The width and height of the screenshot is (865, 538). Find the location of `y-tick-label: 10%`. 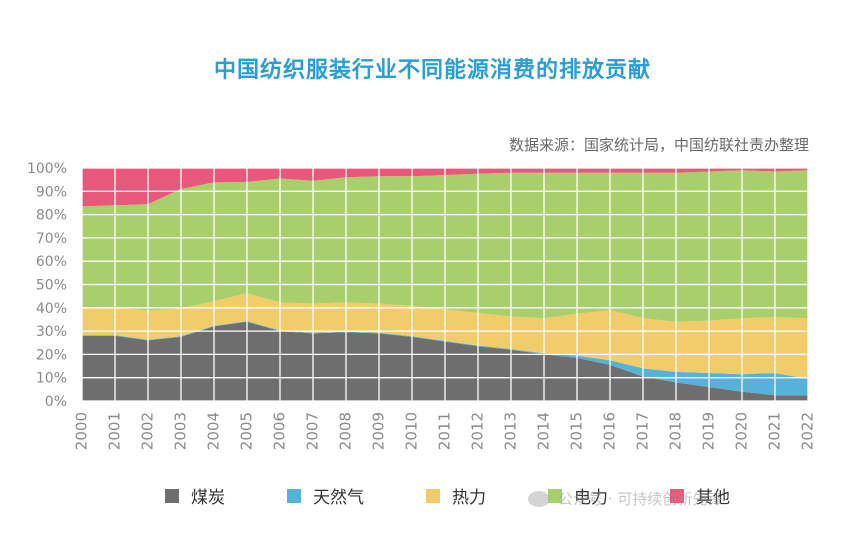

y-tick-label: 10% is located at coordinates (51, 379).